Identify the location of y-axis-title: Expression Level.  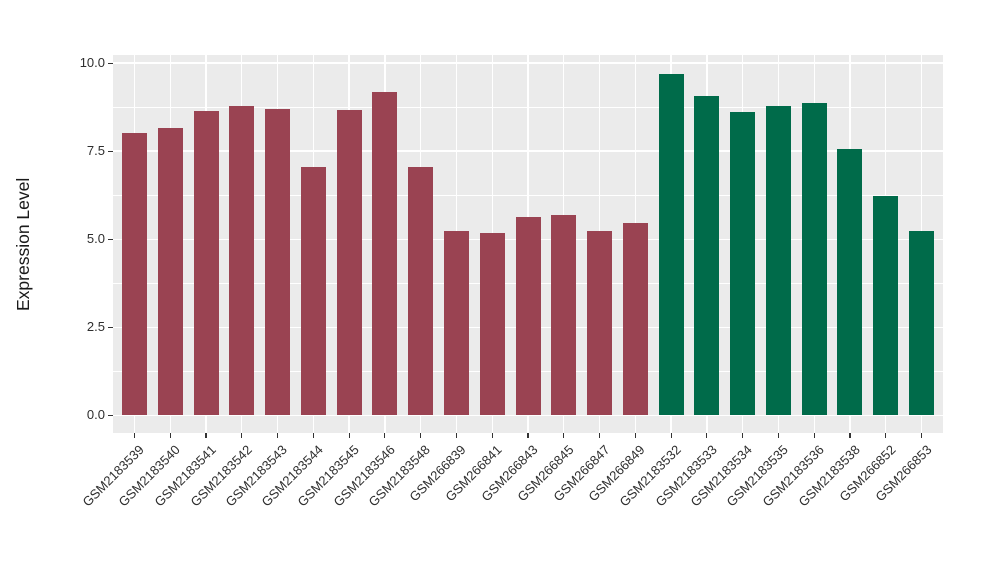
(23, 244).